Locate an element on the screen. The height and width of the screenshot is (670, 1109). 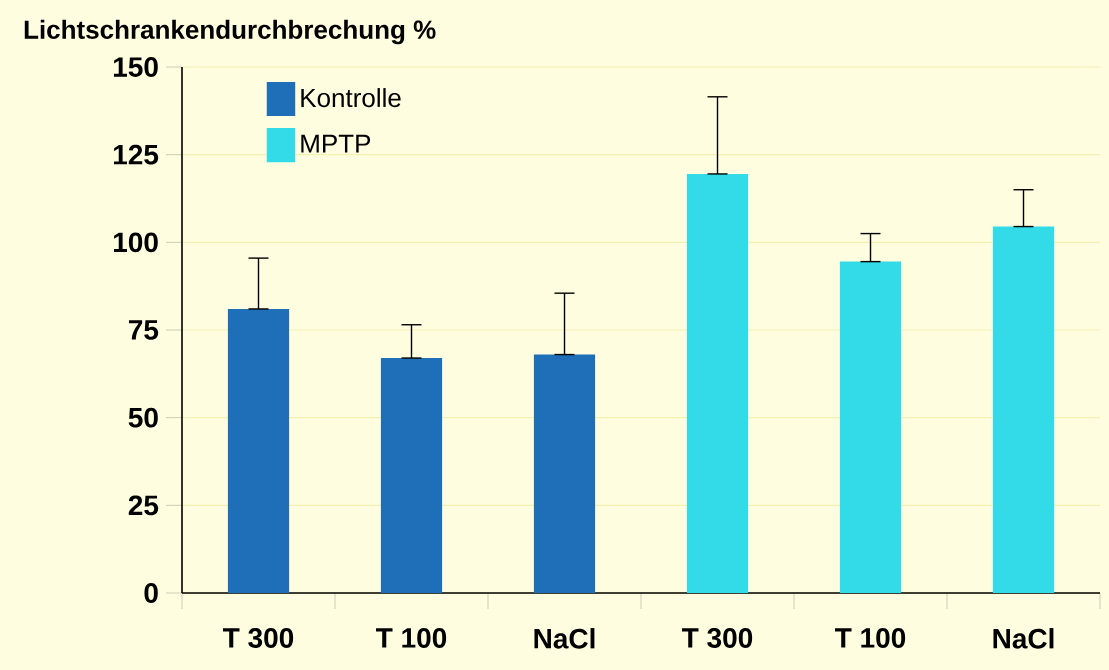
y-tick-label: 0 is located at coordinates (151, 593).